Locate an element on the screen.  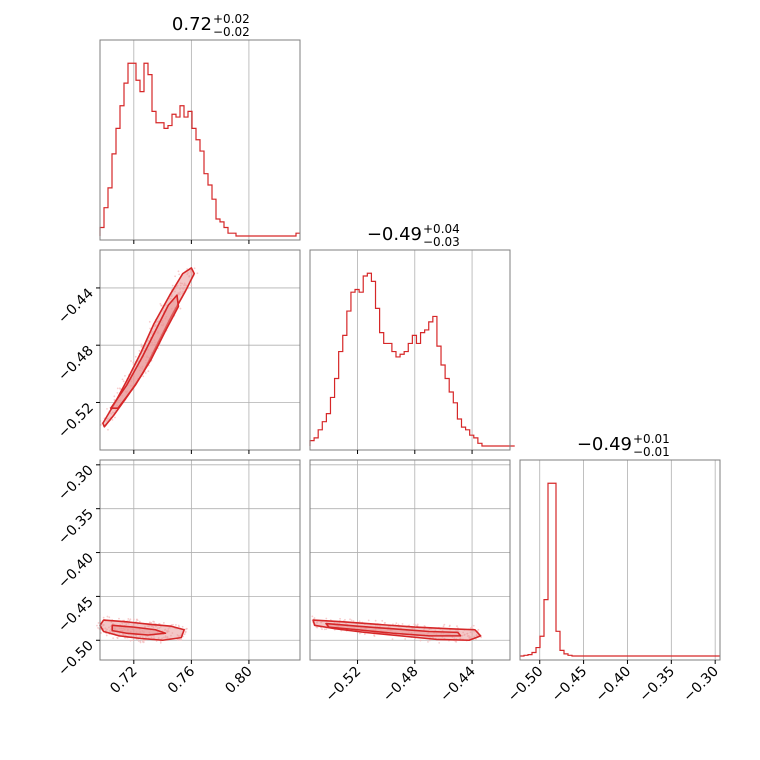
histogram-data is located at coordinates (199, 149).